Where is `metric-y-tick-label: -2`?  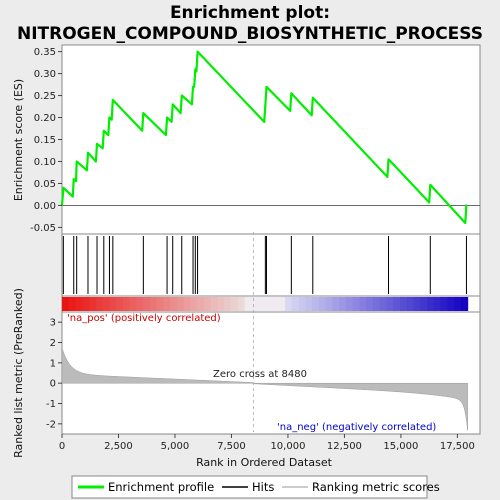
metric-y-tick-label: -2 is located at coordinates (51, 424).